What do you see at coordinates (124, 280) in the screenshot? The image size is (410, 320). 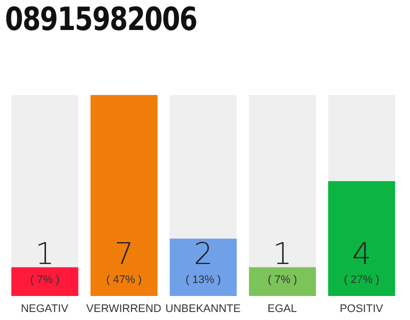 I see `annotation: ( 47% )` at bounding box center [124, 280].